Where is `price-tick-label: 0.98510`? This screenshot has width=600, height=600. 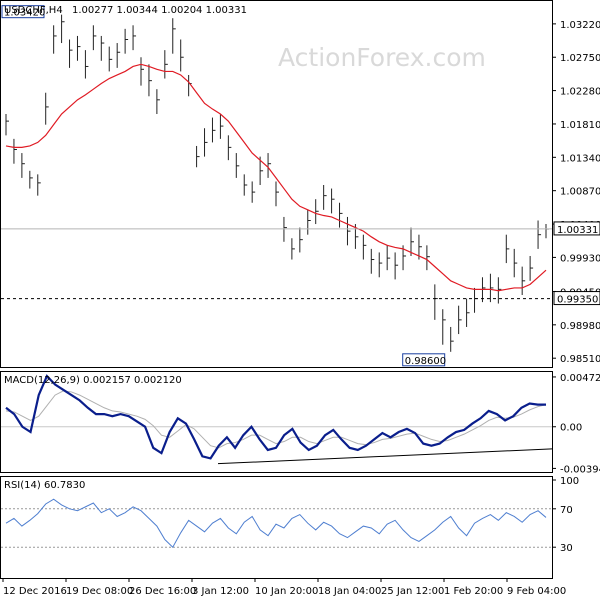 price-tick-label: 0.98510 is located at coordinates (580, 359).